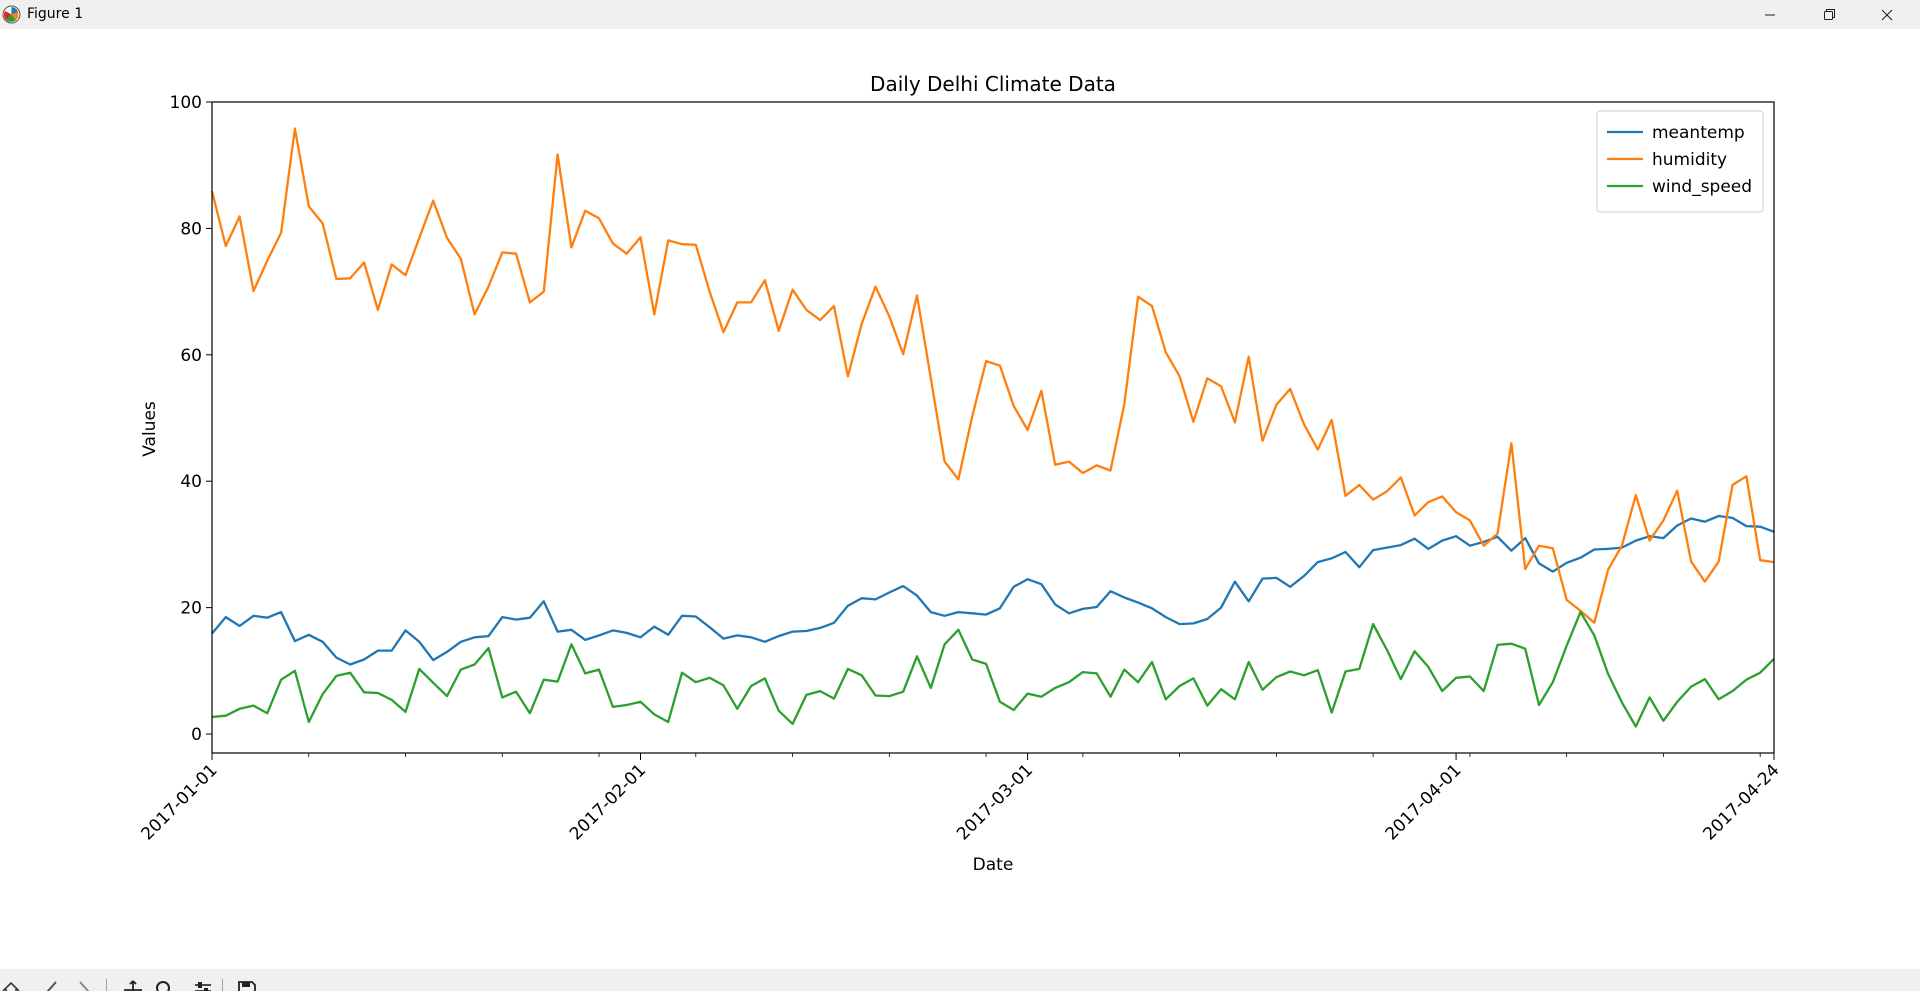  I want to click on y-tick-label: 100, so click(186, 103).